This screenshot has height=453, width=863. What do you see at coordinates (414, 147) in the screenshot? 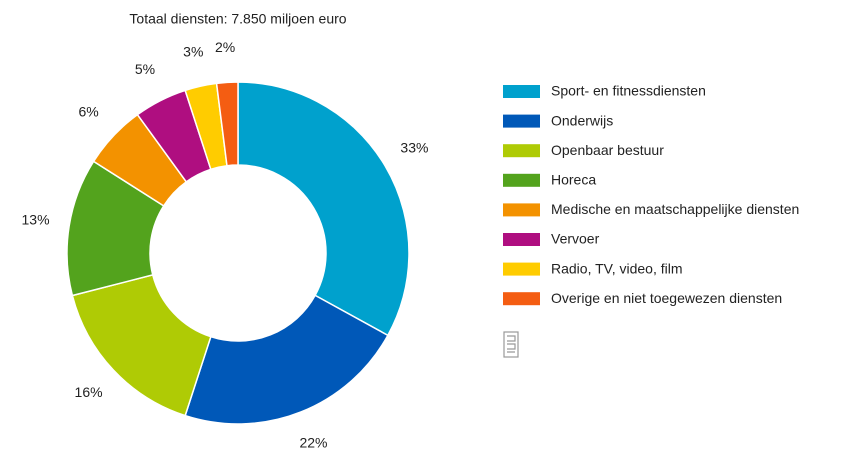
I see `data-label: 33%` at bounding box center [414, 147].